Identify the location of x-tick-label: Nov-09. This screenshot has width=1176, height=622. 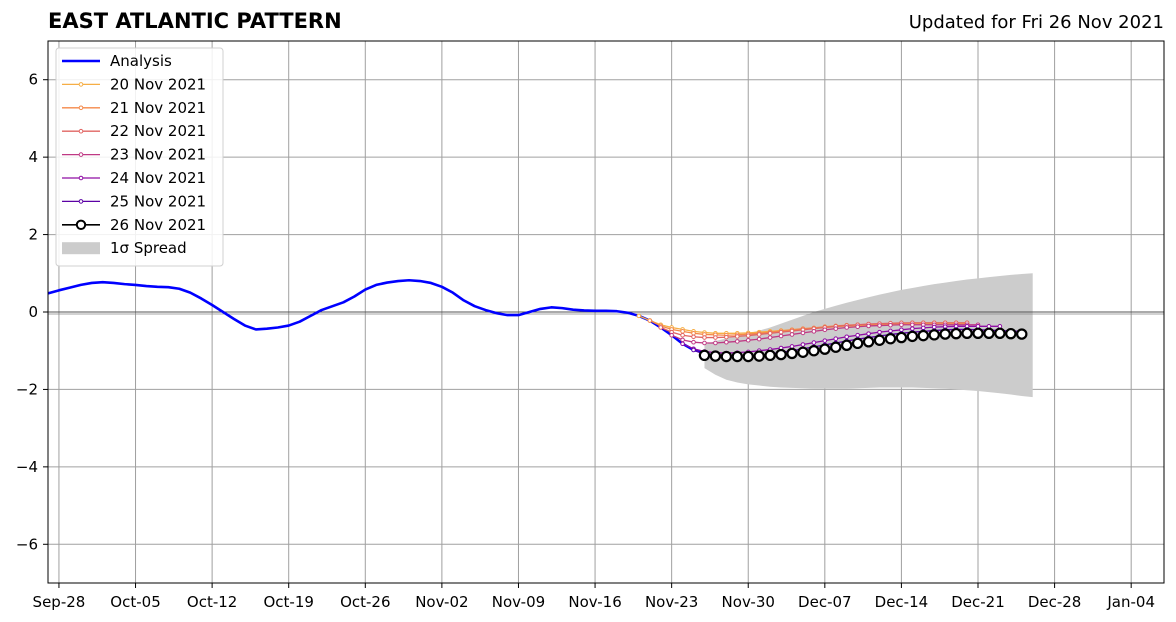
(518, 602).